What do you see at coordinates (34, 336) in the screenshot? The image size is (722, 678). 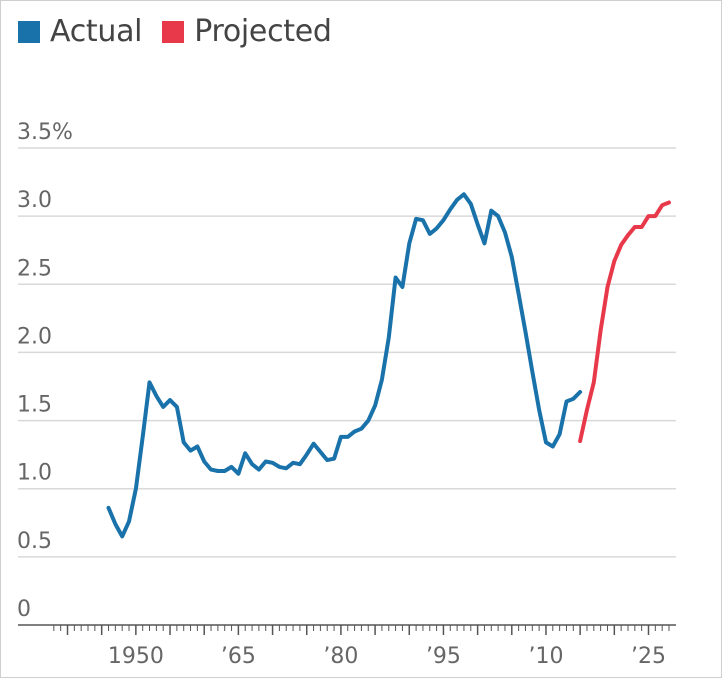 I see `y-tick-label-4: 2.0` at bounding box center [34, 336].